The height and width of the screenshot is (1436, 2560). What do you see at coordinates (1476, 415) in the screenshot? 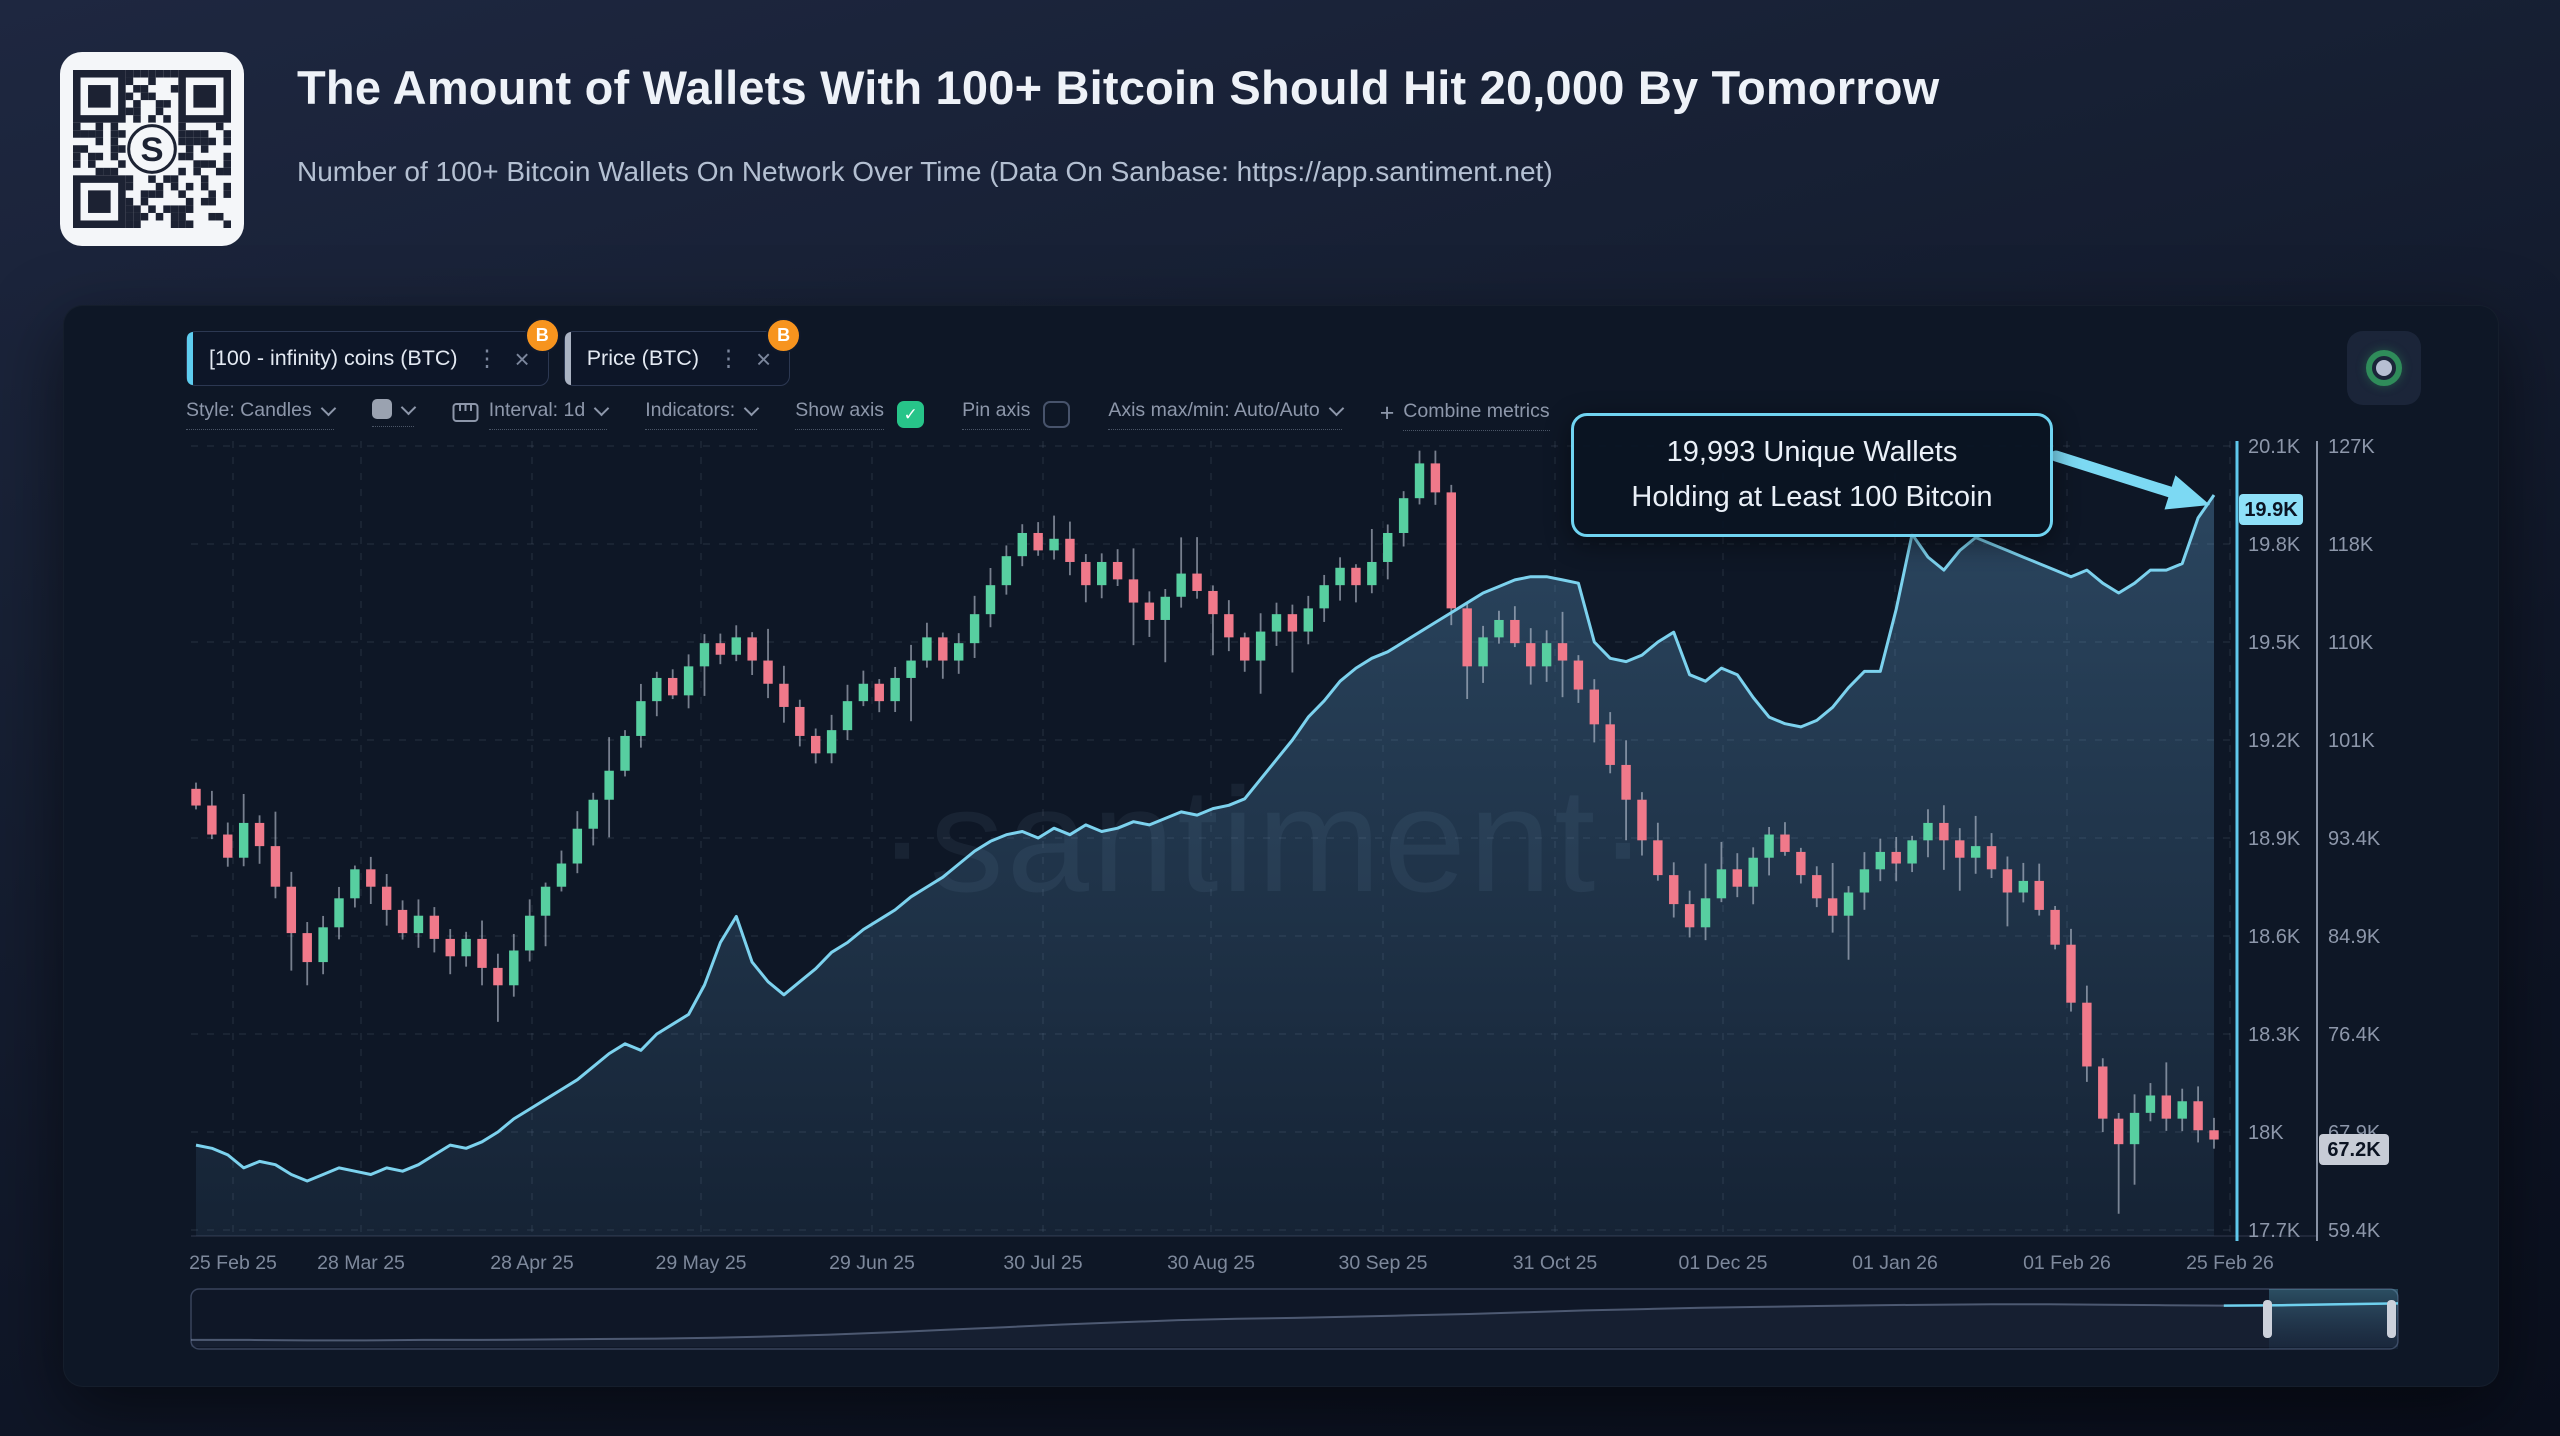
I see `combine-metrics-label: Combine metrics` at bounding box center [1476, 415].